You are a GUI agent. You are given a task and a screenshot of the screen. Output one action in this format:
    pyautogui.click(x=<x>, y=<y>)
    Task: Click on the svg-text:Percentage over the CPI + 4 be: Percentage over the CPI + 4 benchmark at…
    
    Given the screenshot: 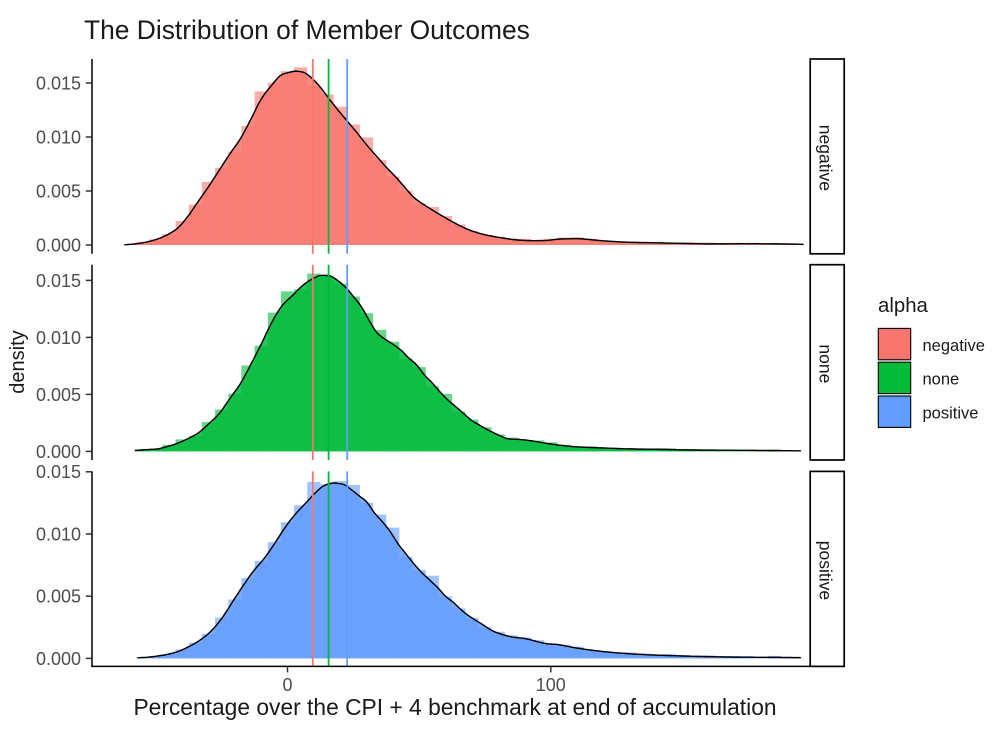 What is the action you would take?
    pyautogui.click(x=454, y=707)
    